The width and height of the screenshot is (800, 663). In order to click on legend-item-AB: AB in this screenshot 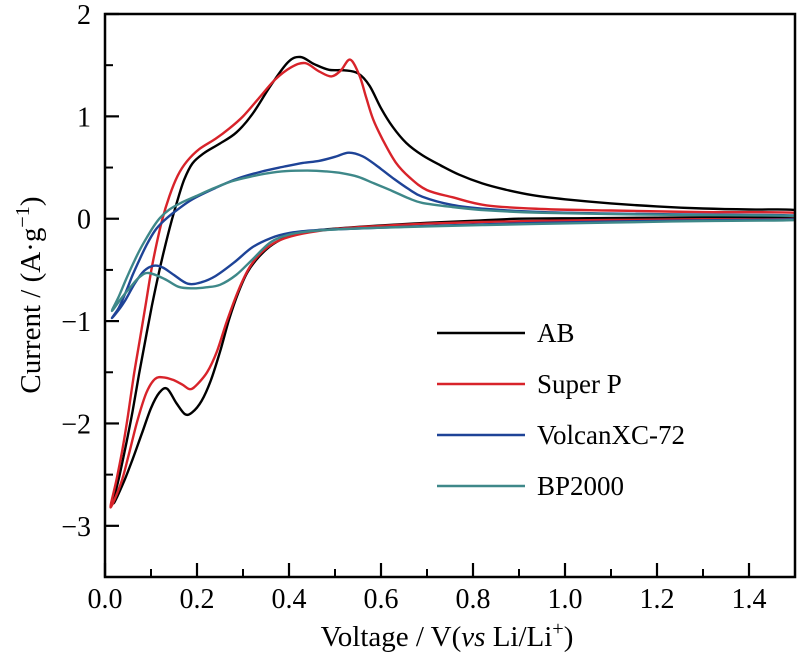, I will do `click(506, 333)`.